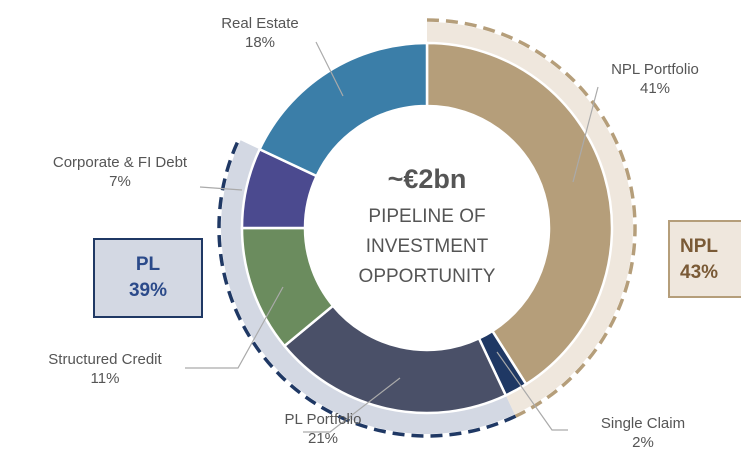 The image size is (741, 455). What do you see at coordinates (643, 423) in the screenshot?
I see `segment-name: Single Claim` at bounding box center [643, 423].